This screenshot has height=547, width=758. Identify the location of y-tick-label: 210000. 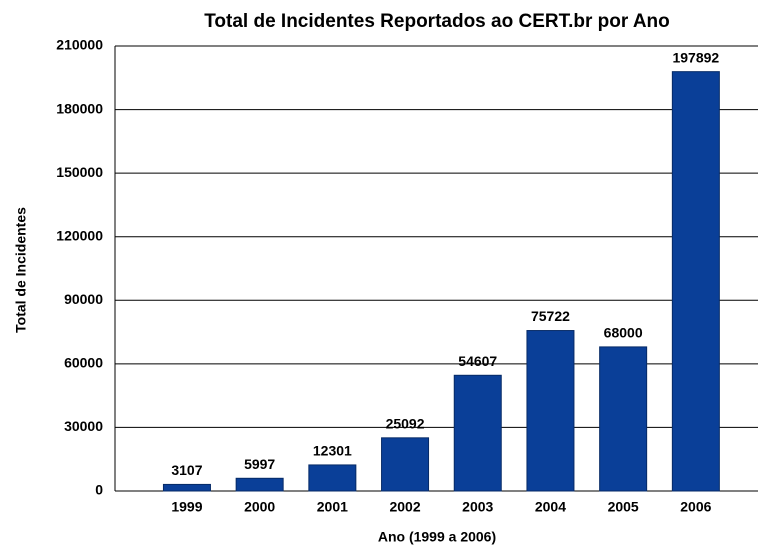
(79, 45).